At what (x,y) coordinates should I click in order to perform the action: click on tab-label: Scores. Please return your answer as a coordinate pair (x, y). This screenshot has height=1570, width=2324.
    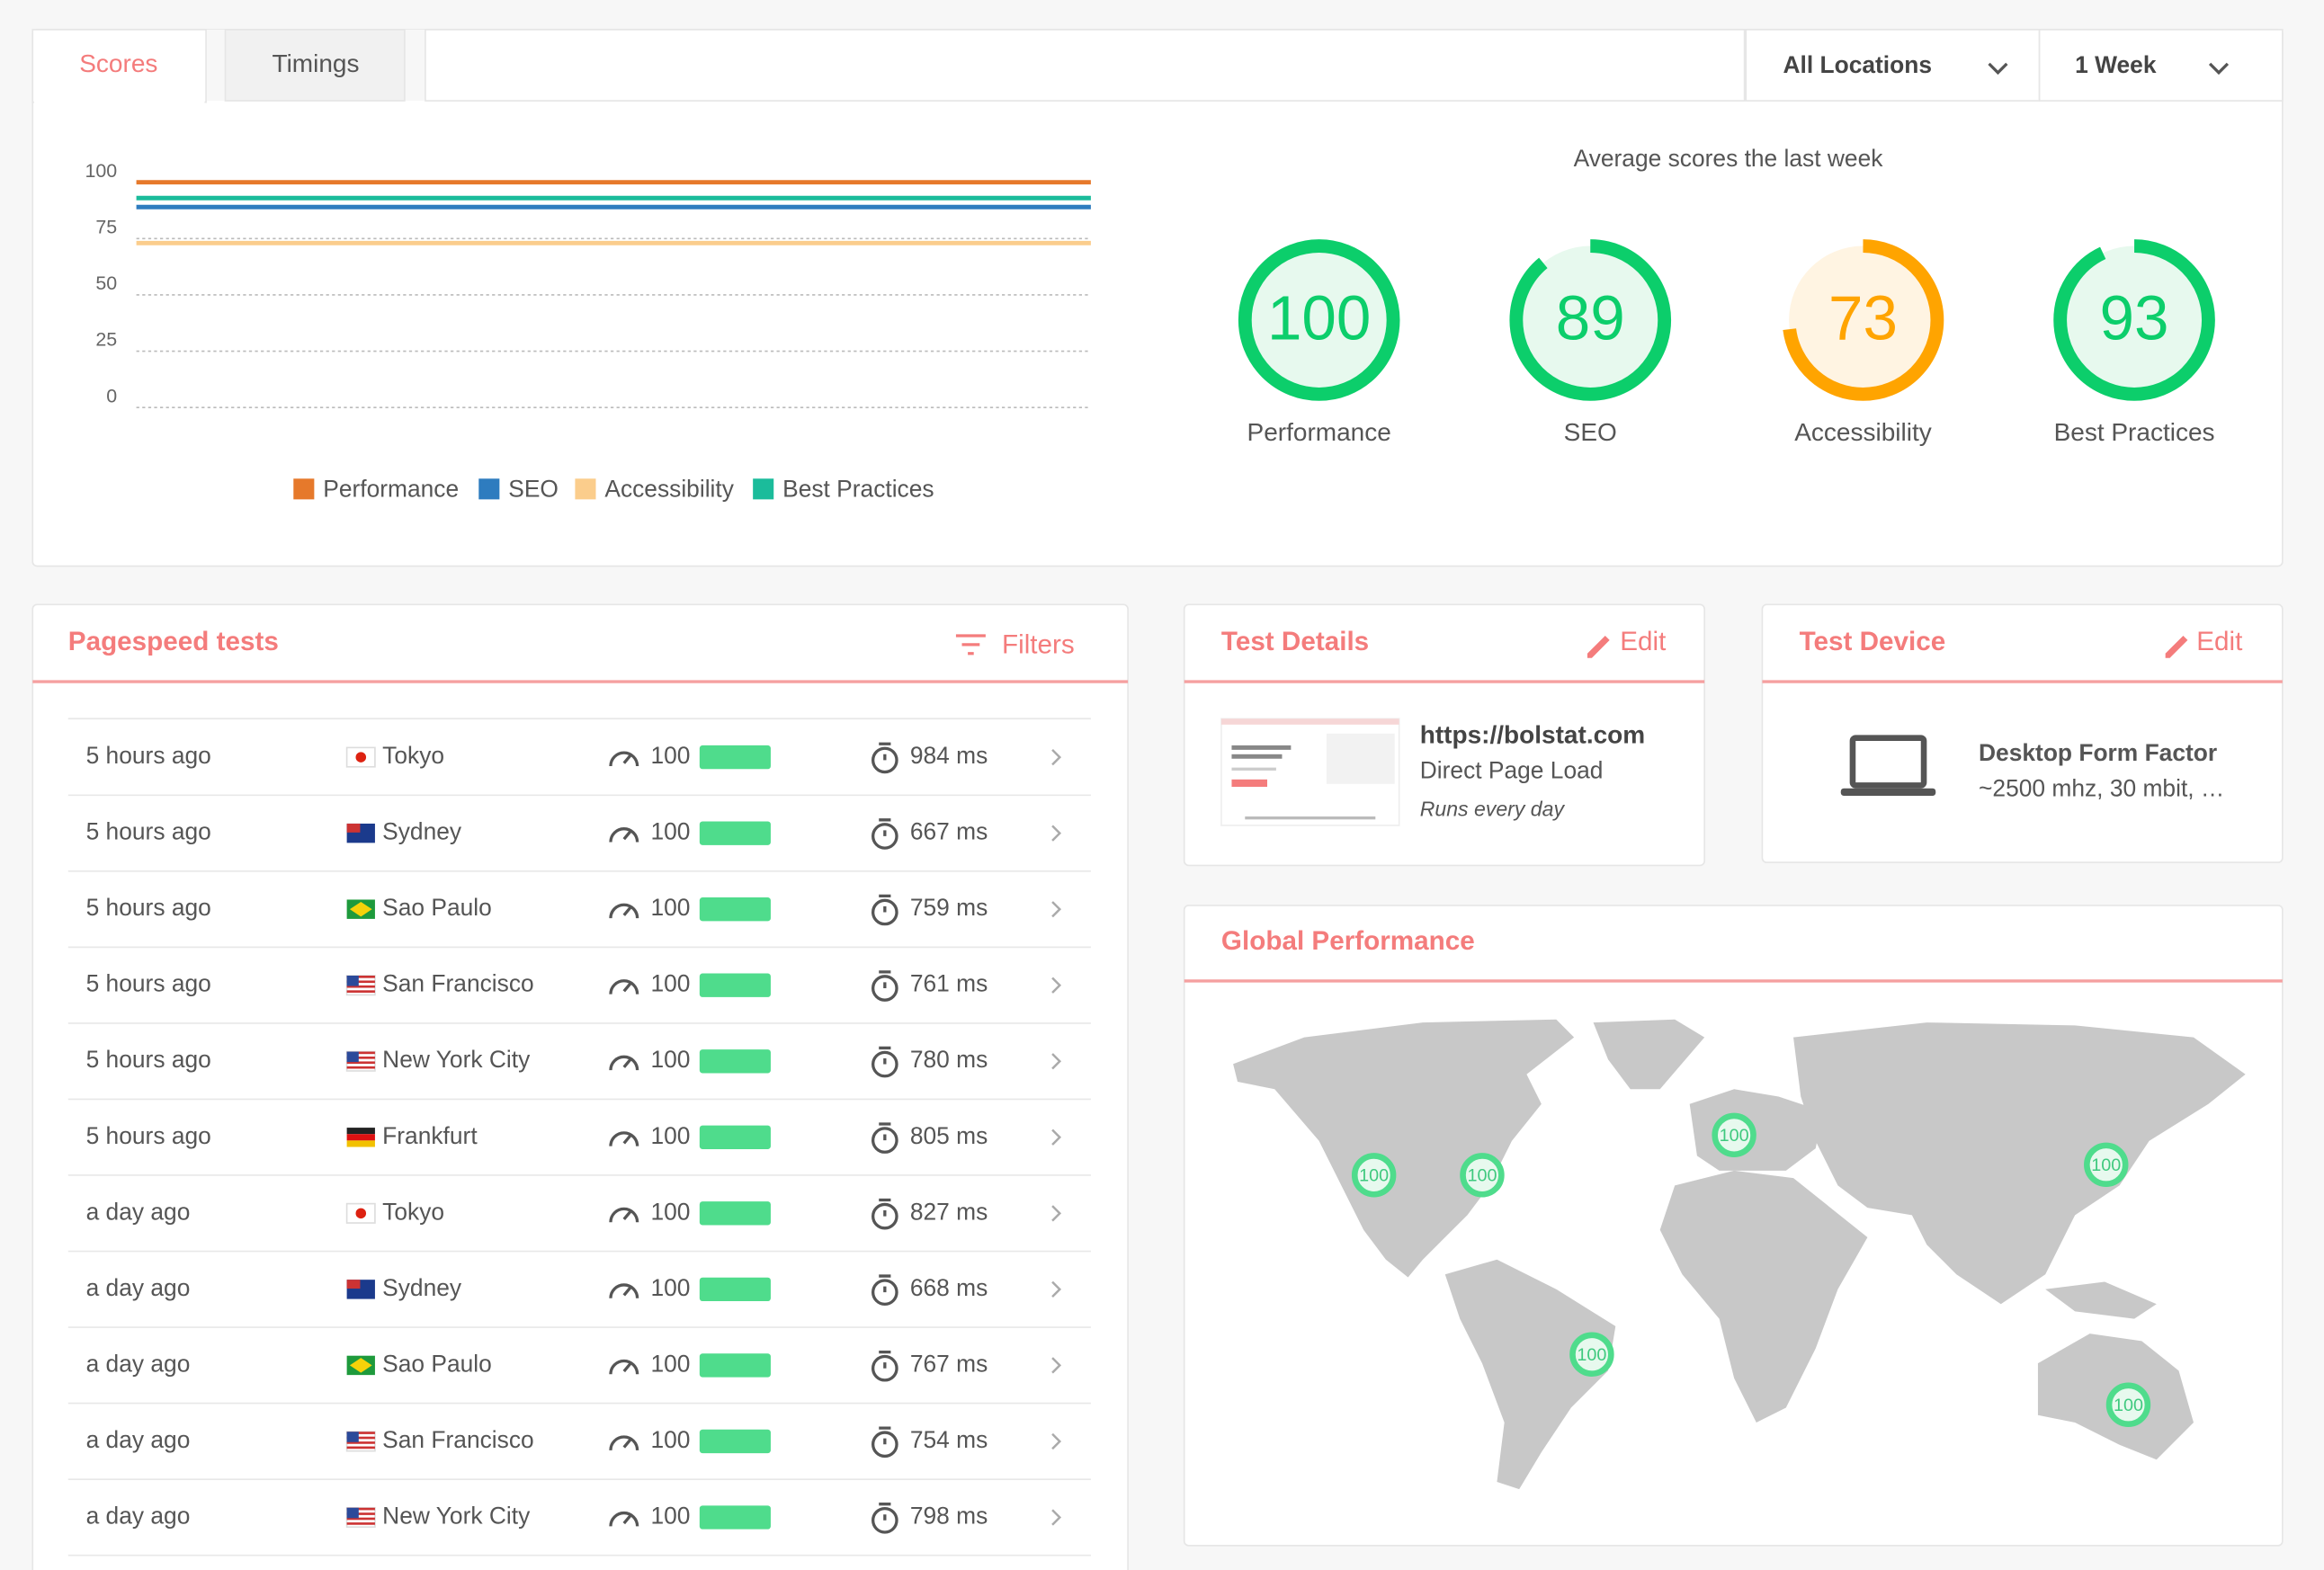
    Looking at the image, I should click on (118, 63).